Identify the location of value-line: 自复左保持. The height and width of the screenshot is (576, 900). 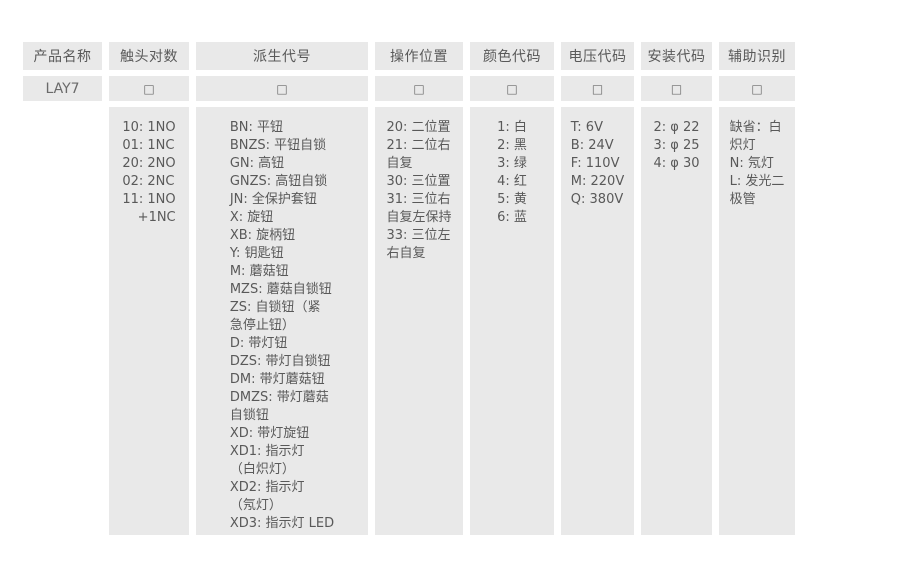
(419, 217).